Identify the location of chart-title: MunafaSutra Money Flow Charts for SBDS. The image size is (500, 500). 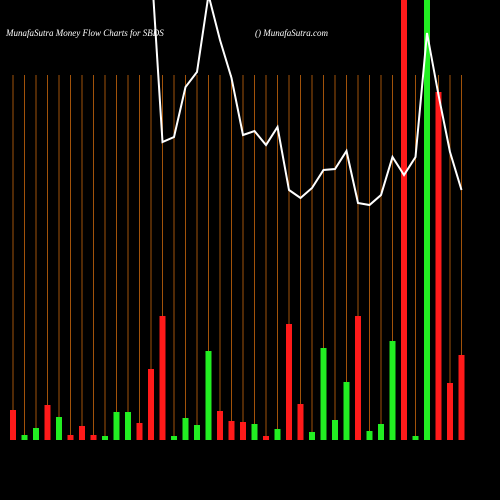
(84, 33).